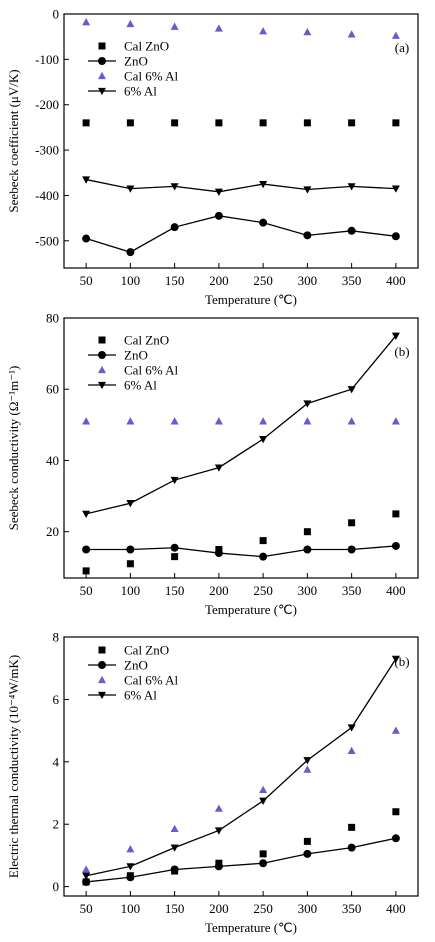 The height and width of the screenshot is (942, 435). Describe the element at coordinates (52, 531) in the screenshot. I see `y-tick-label: 20` at that location.